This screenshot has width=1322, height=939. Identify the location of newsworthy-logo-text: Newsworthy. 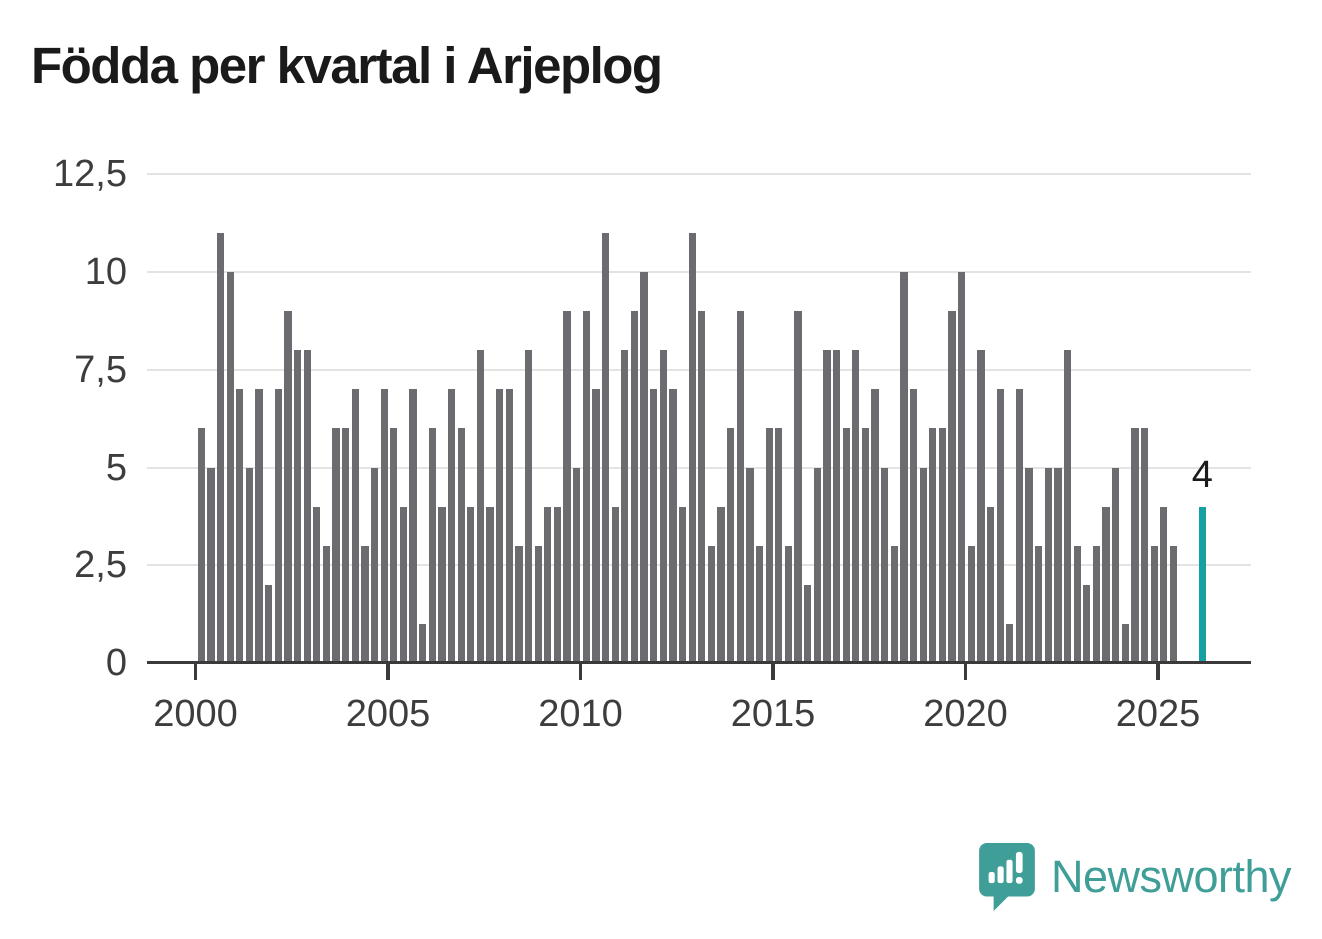
(1171, 876).